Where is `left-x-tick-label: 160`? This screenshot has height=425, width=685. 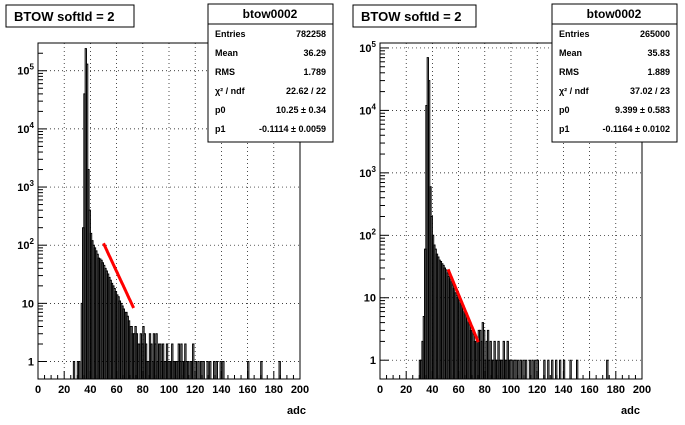
left-x-tick-label: 160 is located at coordinates (247, 390).